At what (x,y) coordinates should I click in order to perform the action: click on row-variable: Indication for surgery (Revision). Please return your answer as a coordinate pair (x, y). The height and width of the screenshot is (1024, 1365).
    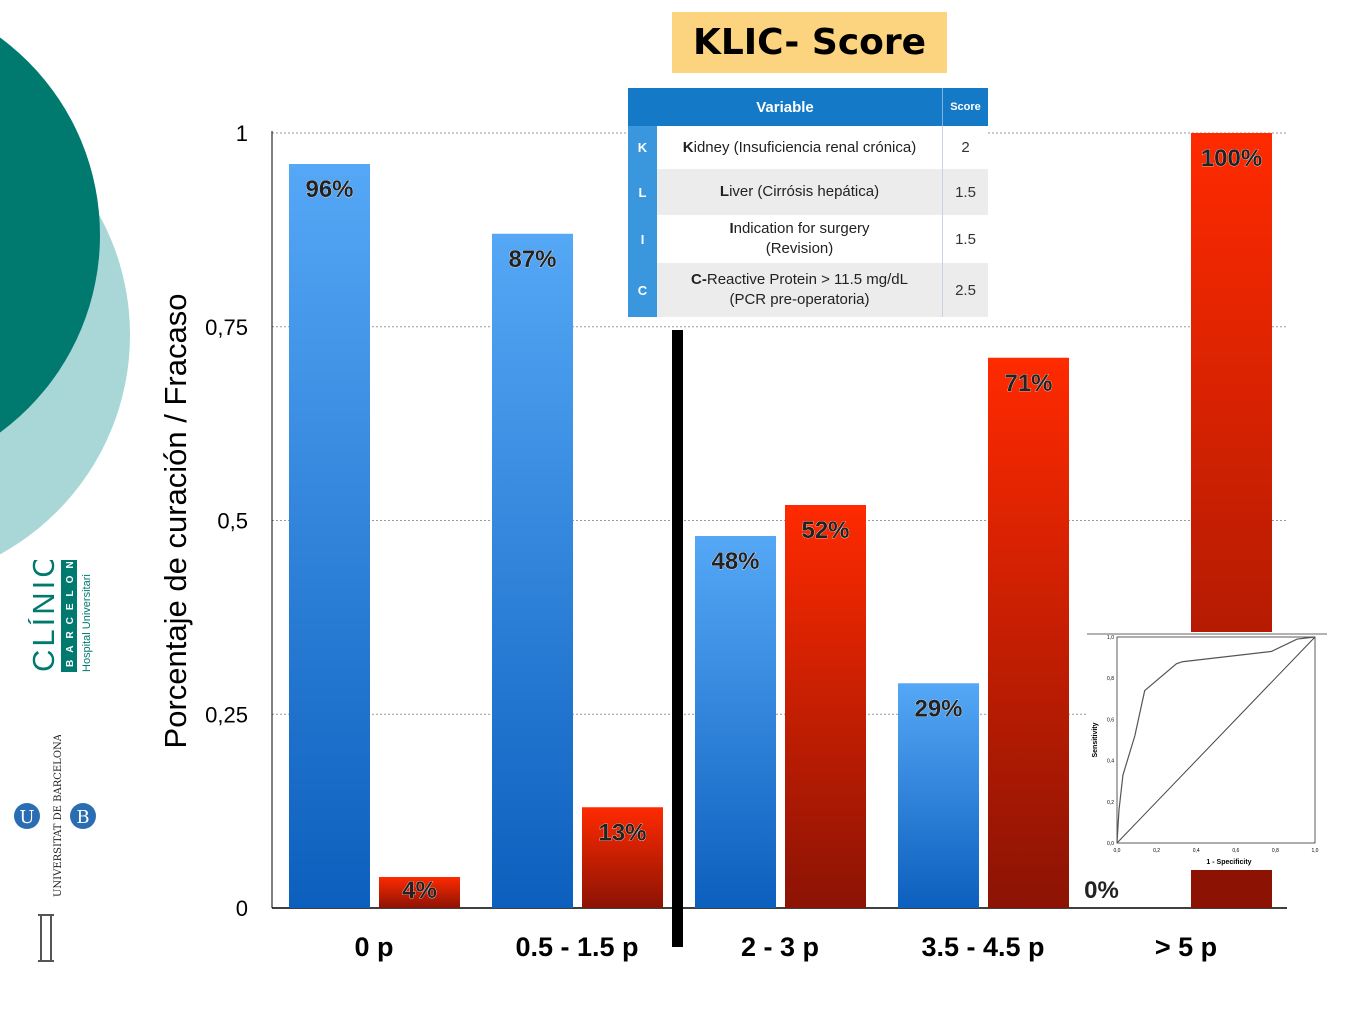
    Looking at the image, I should click on (799, 238).